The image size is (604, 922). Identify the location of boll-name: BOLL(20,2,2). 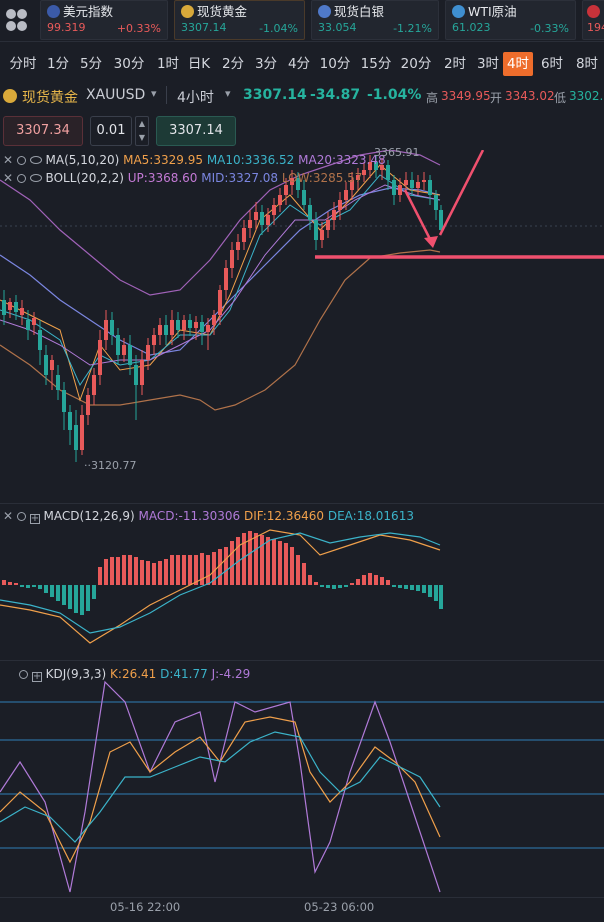
(84, 178).